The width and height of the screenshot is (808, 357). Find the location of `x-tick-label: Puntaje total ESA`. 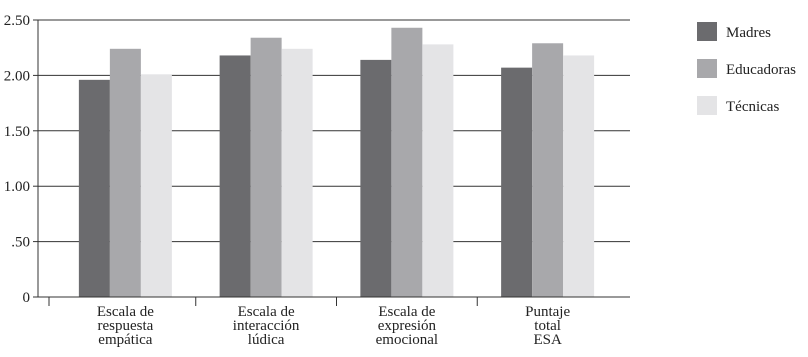

x-tick-label: Puntaje total ESA is located at coordinates (547, 326).